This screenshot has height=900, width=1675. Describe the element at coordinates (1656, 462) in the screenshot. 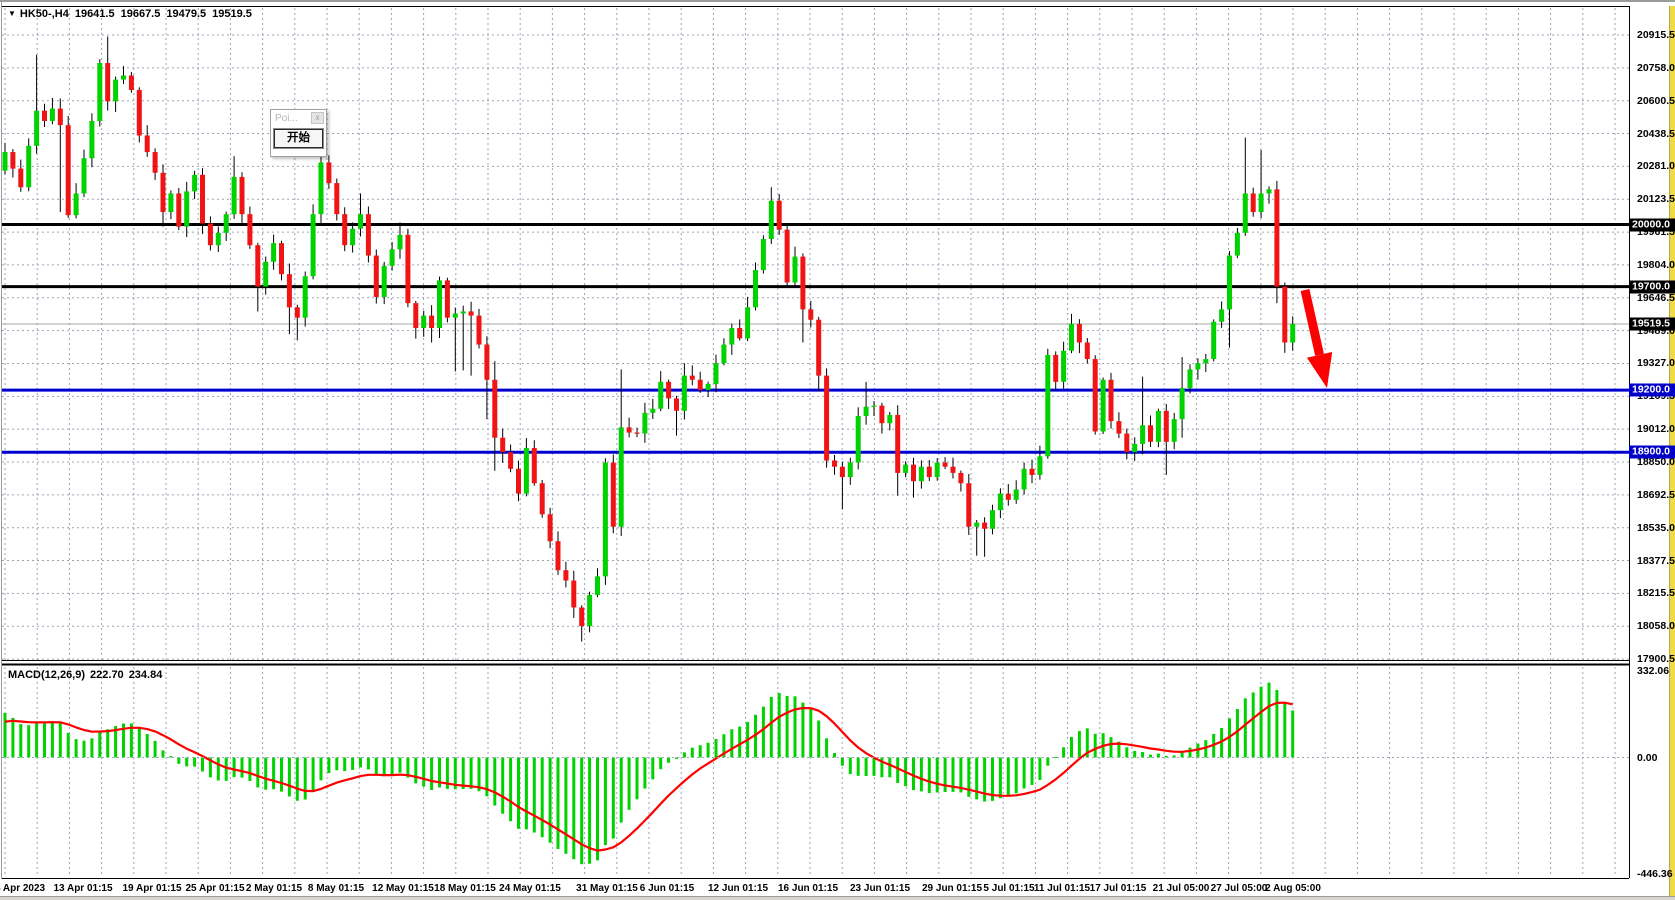

I see `price-tick-label: 18850.0` at that location.